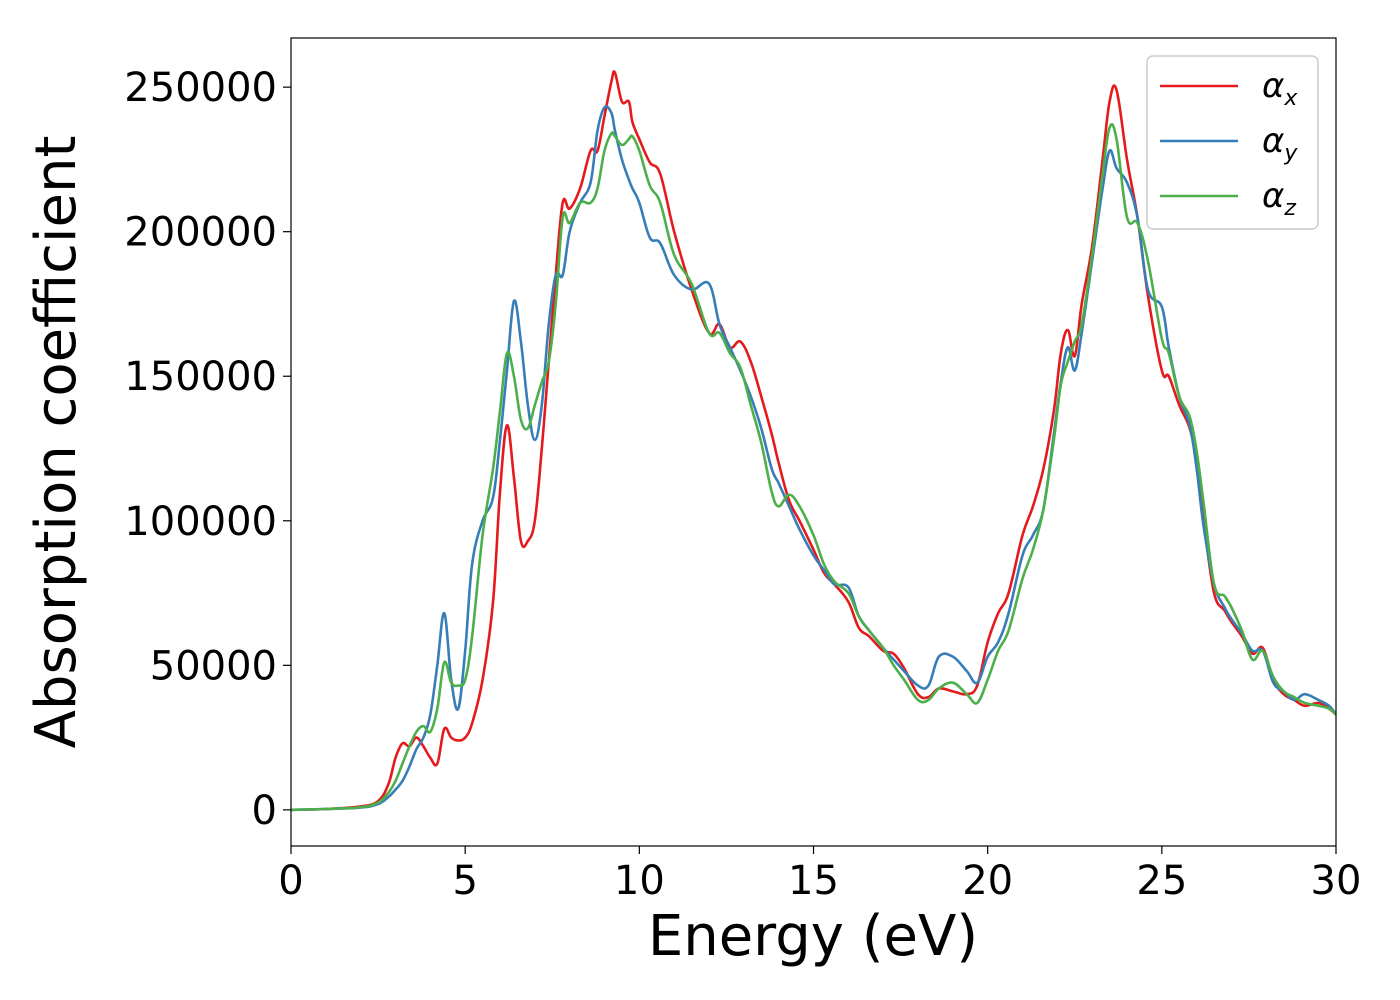 The width and height of the screenshot is (1400, 1000). I want to click on legend-label-y: αy, so click(1280, 143).